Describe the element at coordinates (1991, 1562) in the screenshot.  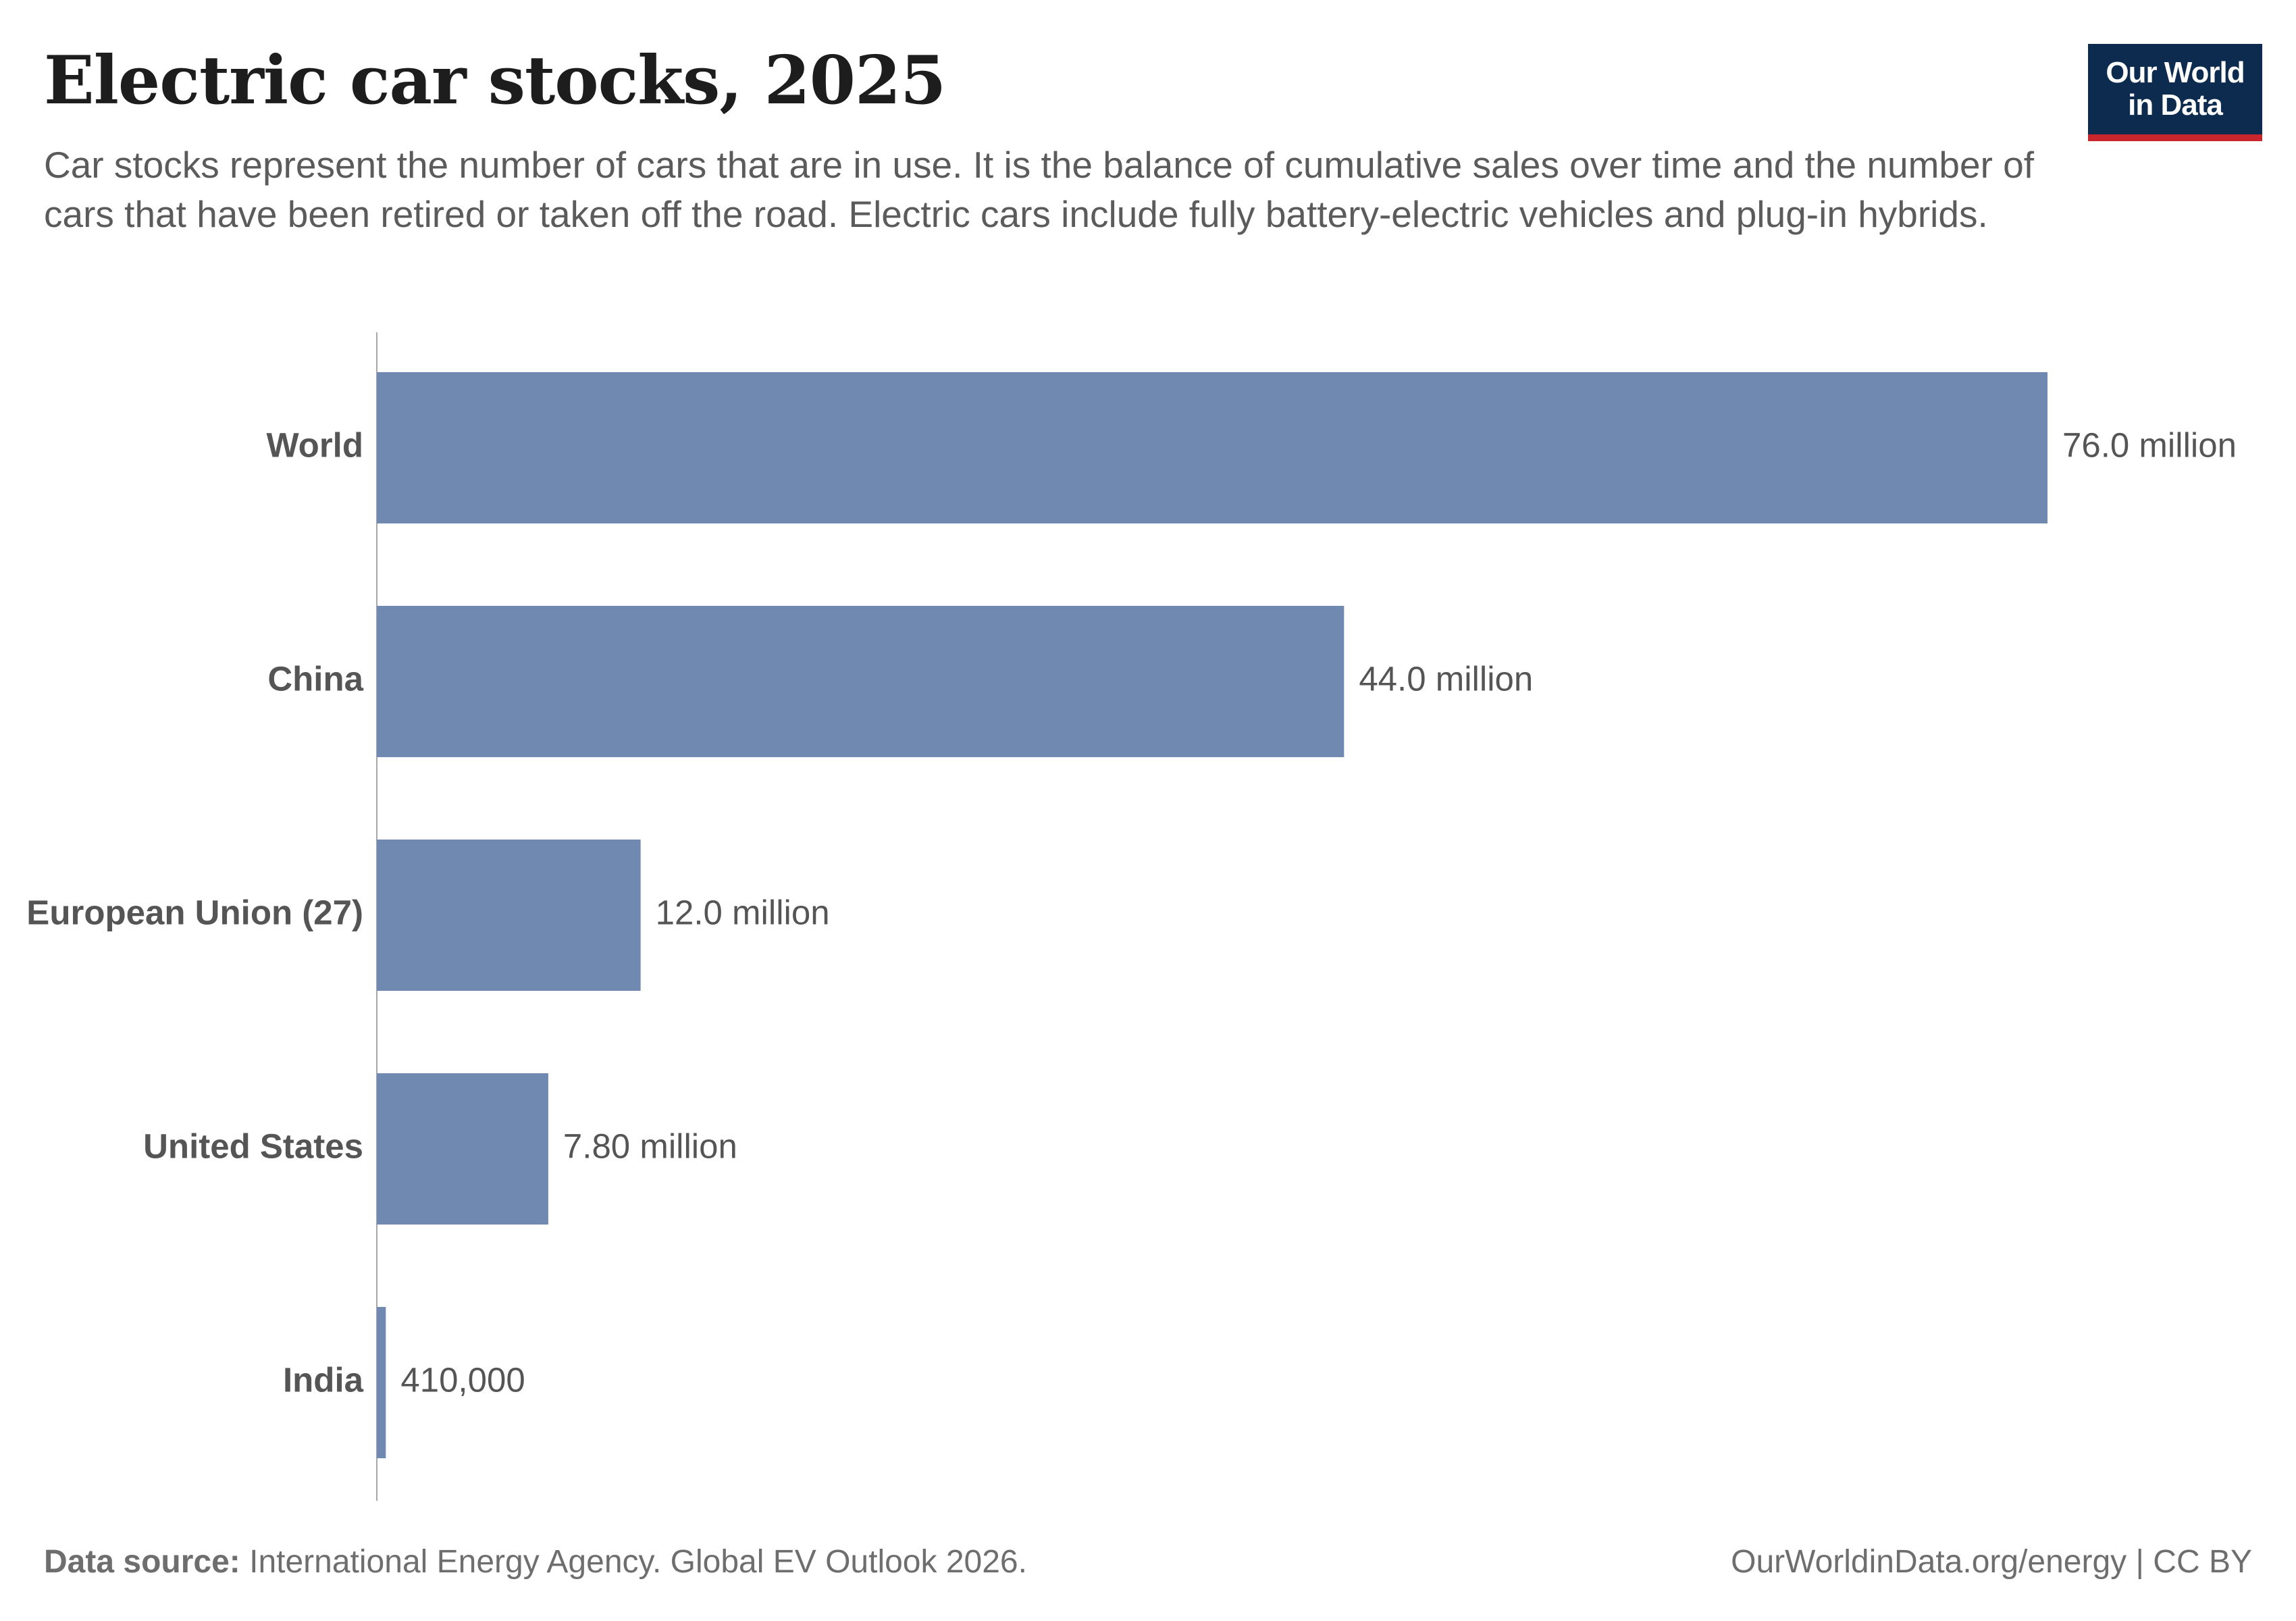
I see `credit-link: OurWorldinData.org/energy | CC BY` at that location.